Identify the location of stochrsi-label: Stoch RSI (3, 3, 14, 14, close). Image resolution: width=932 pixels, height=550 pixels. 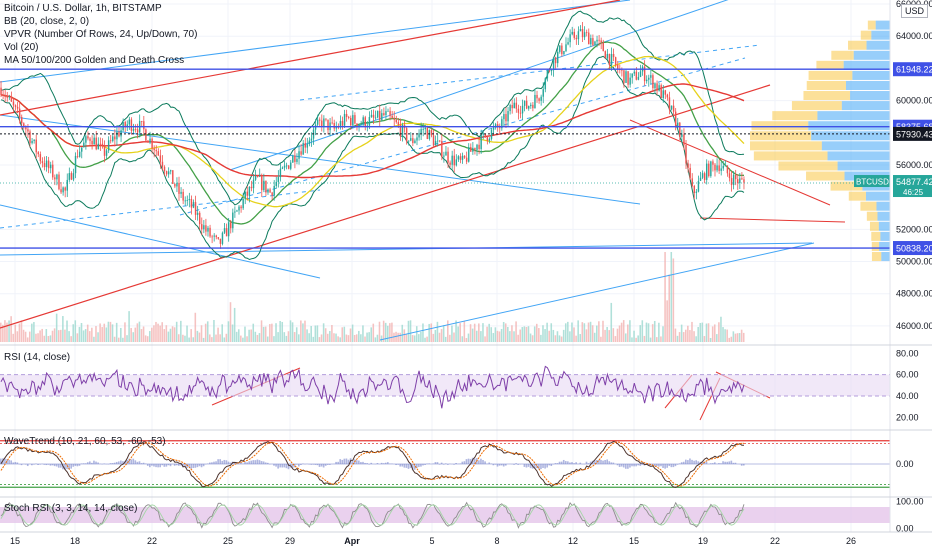
(71, 508).